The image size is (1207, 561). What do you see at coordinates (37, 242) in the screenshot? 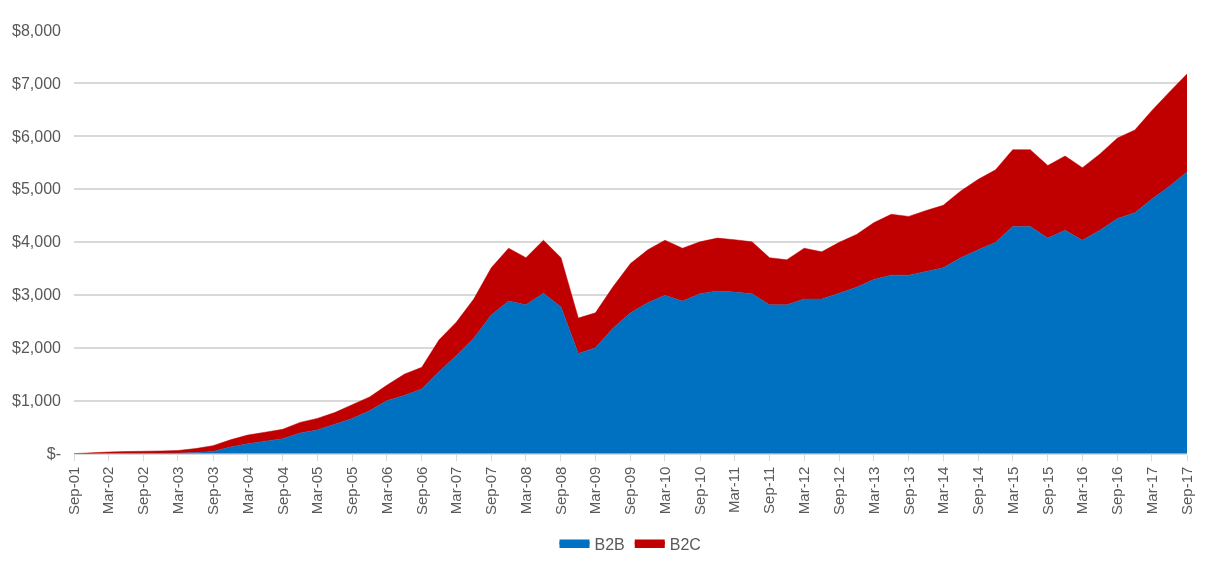
I see `y-tick-label: $4,000` at bounding box center [37, 242].